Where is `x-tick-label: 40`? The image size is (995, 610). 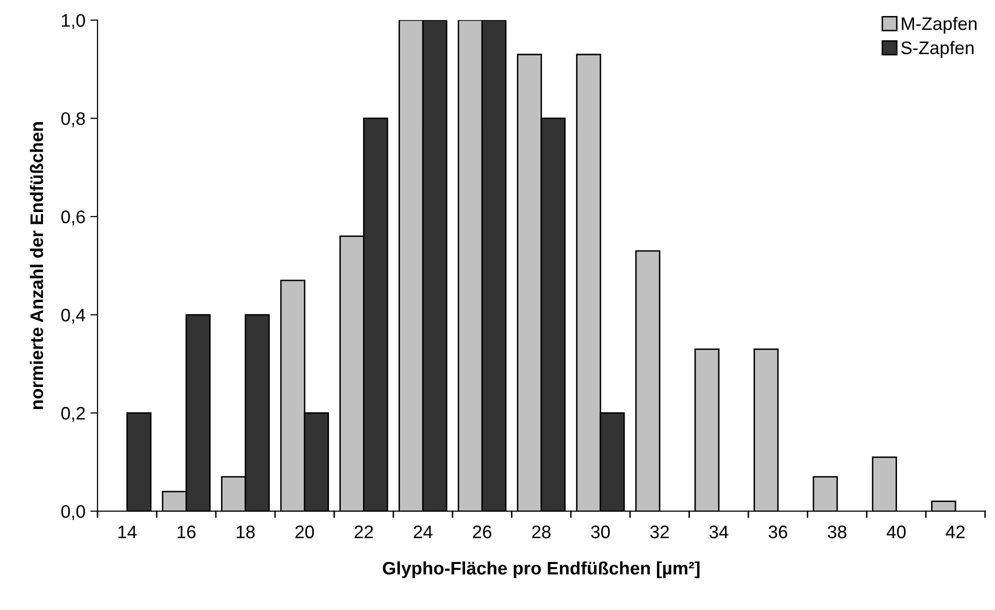 x-tick-label: 40 is located at coordinates (896, 532).